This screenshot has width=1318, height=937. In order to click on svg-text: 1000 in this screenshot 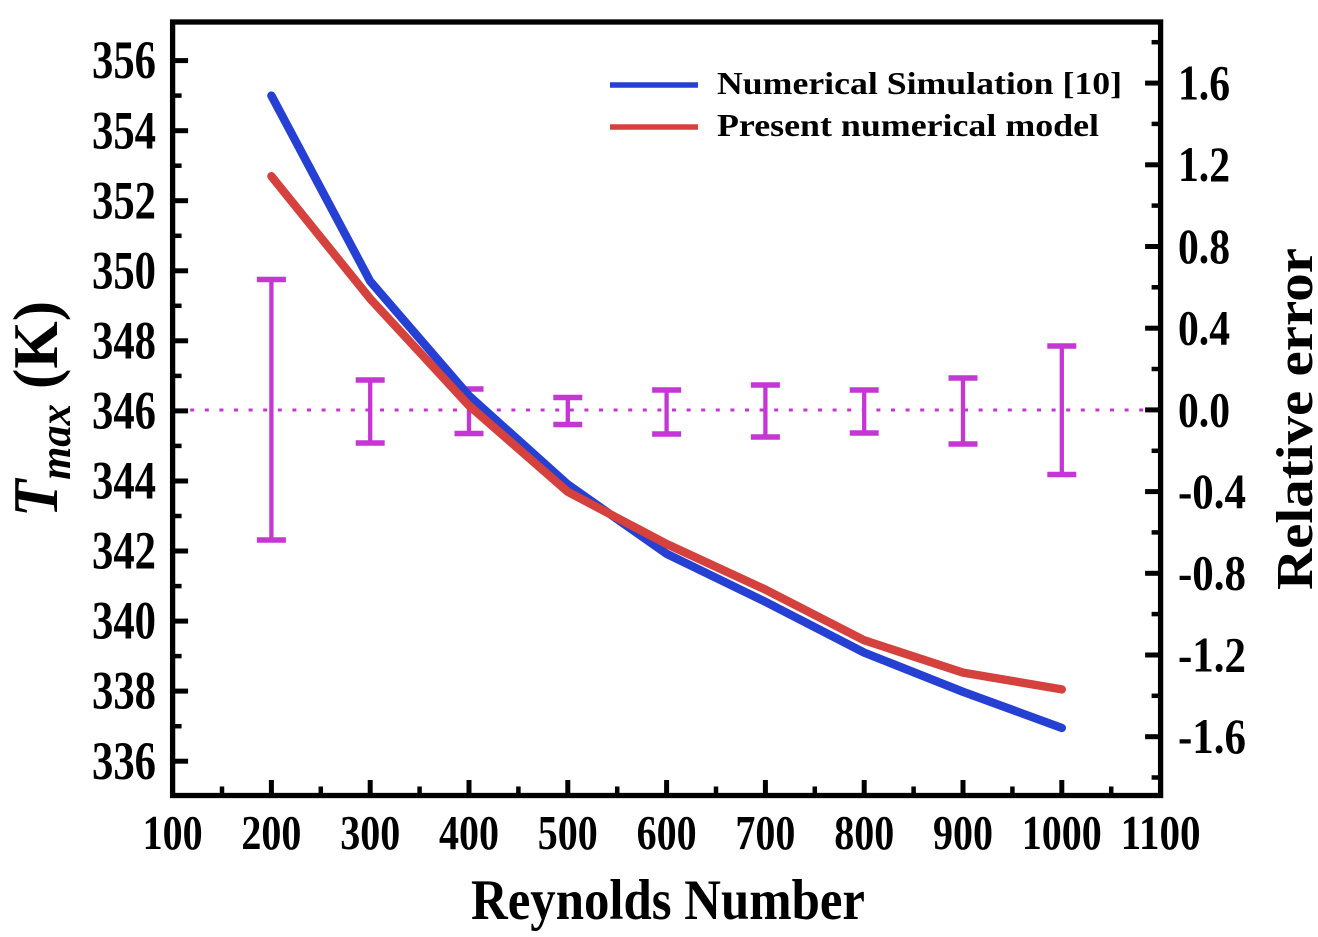, I will do `click(1062, 832)`.